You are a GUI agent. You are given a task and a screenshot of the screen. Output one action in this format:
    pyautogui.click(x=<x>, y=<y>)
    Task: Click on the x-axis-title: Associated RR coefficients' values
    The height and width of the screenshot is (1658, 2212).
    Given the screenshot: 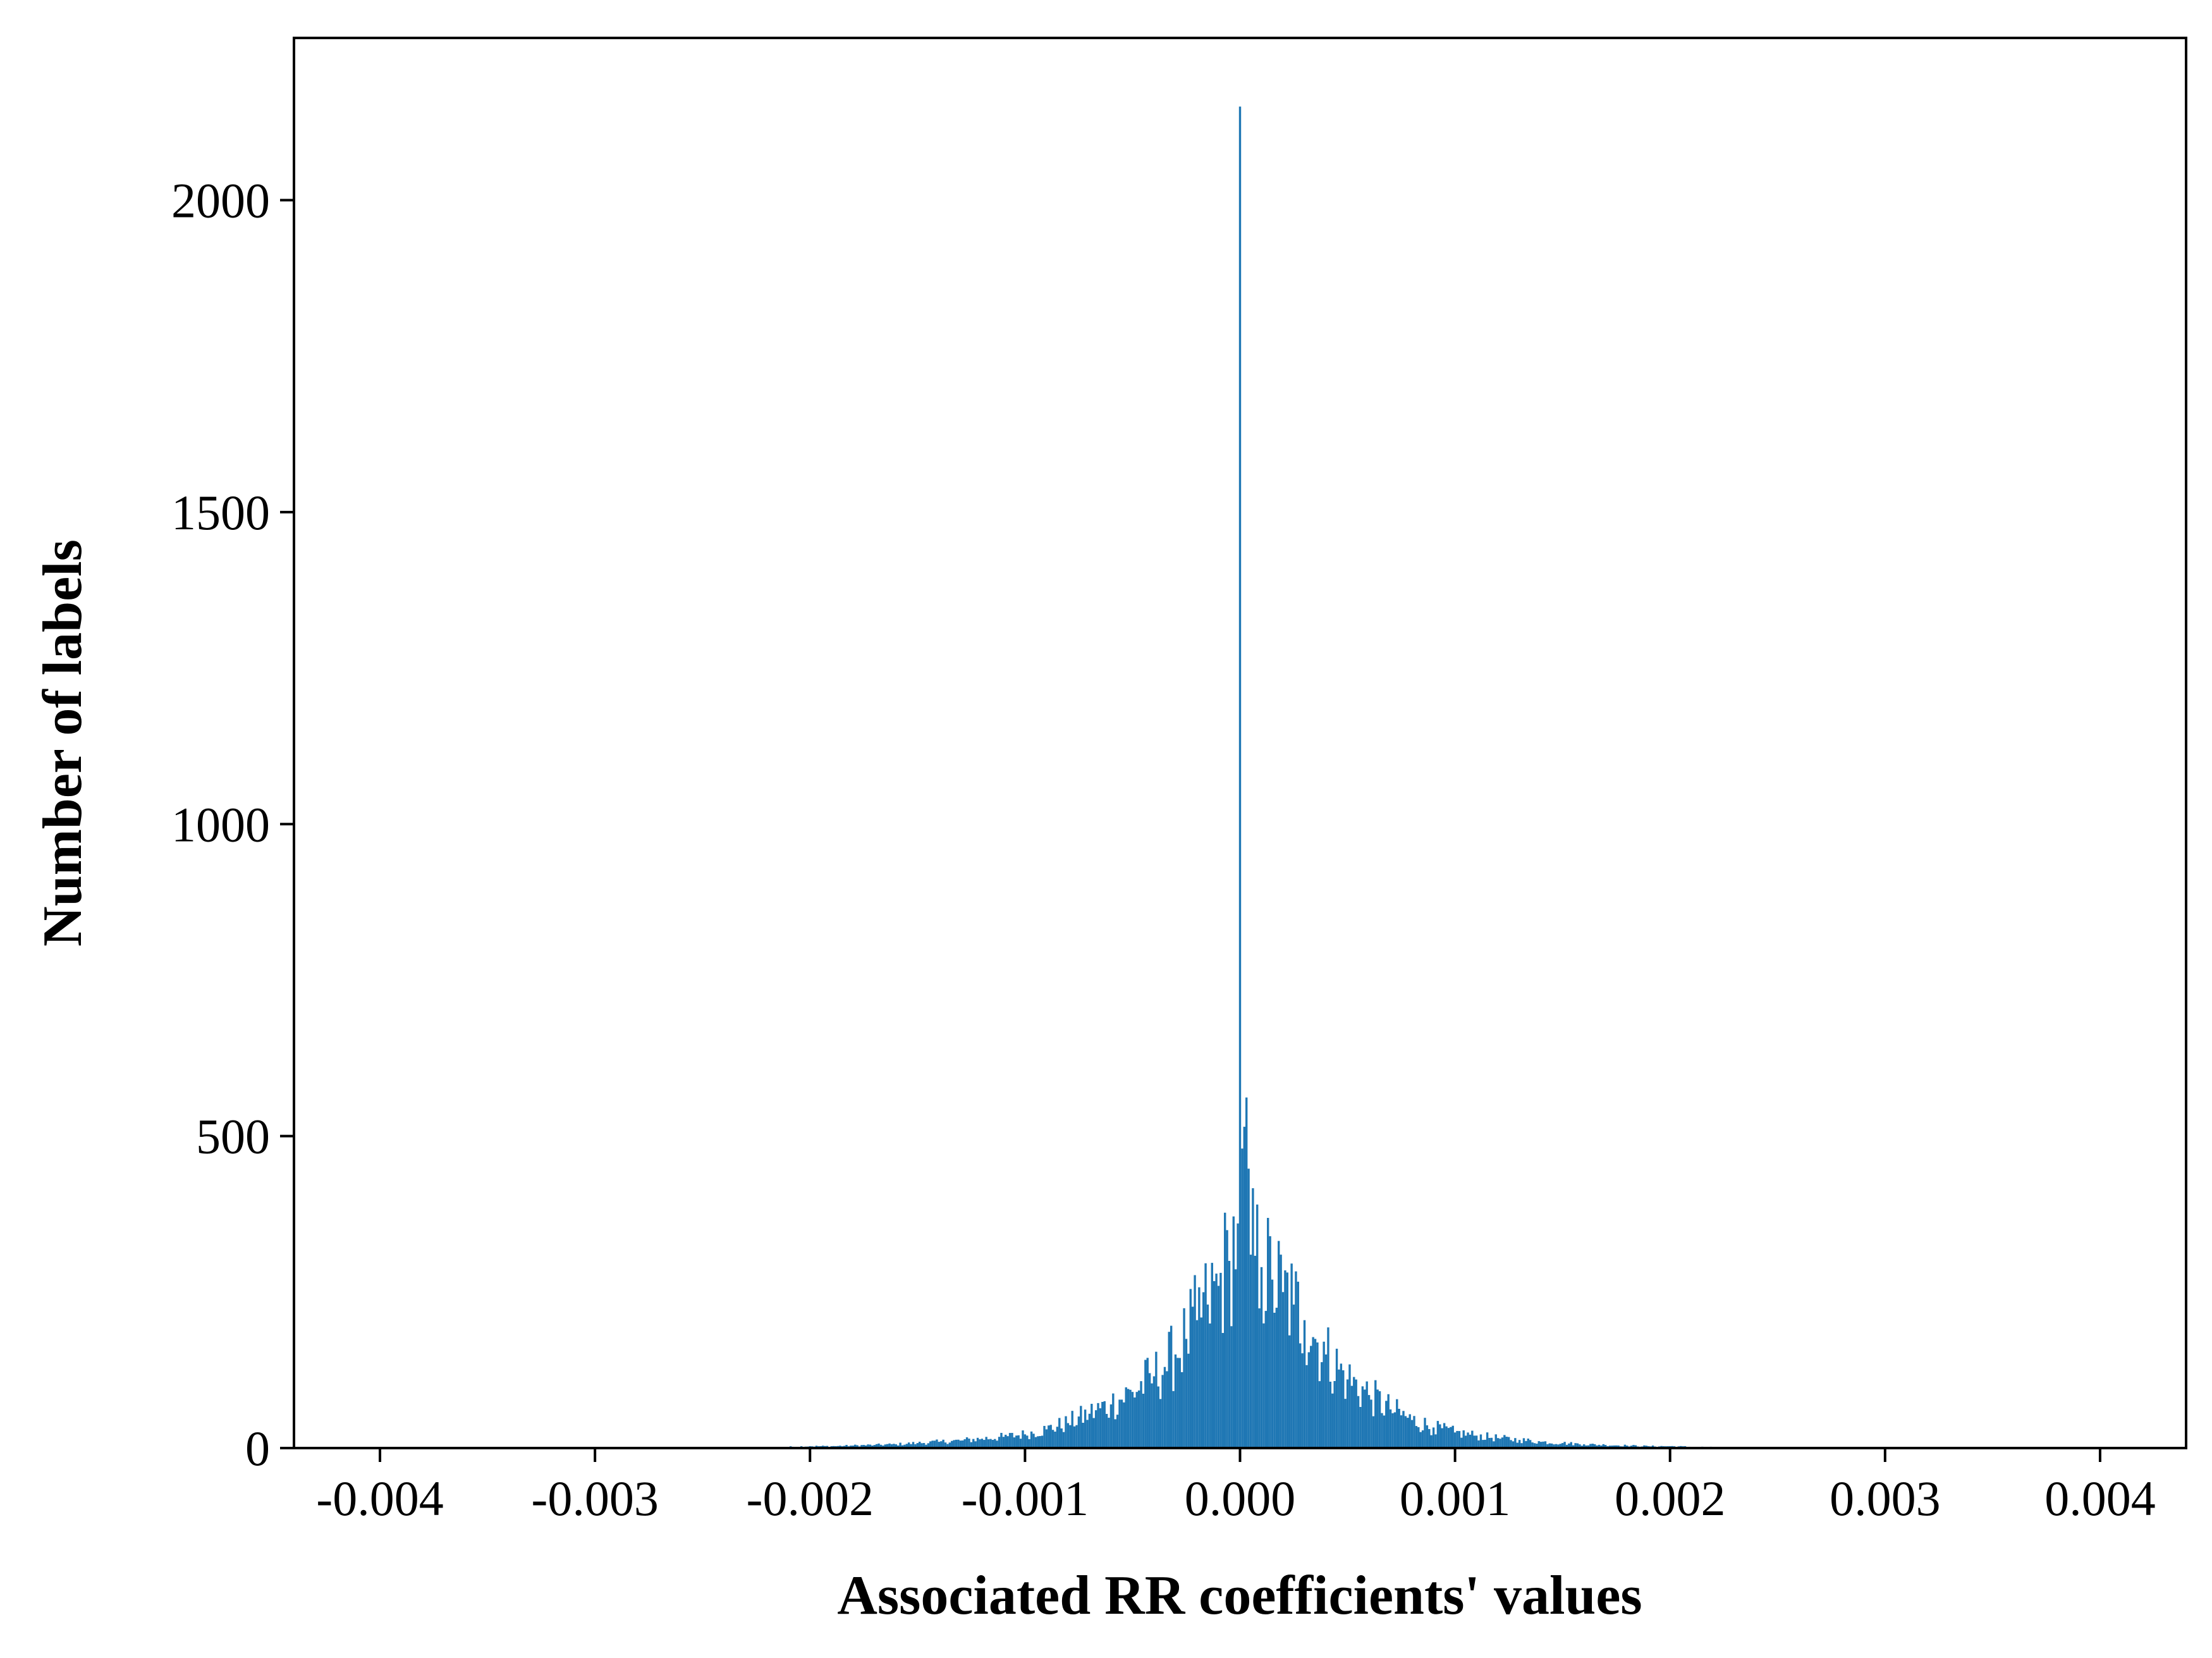 What is the action you would take?
    pyautogui.click(x=1239, y=1595)
    